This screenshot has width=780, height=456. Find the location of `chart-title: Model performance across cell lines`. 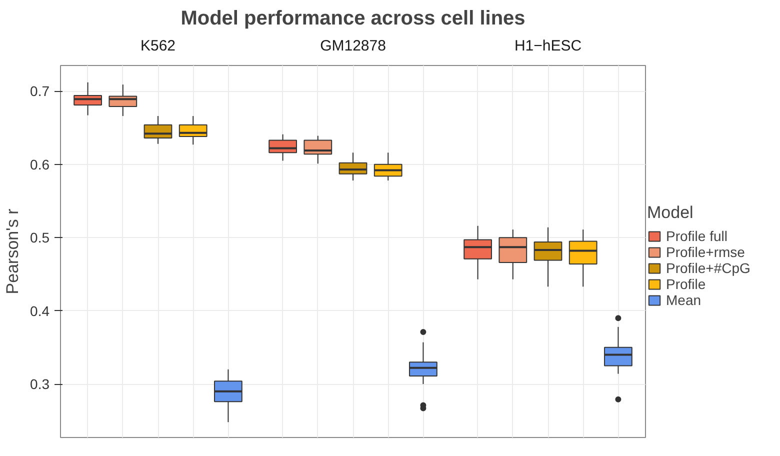

chart-title: Model performance across cell lines is located at coordinates (353, 19).